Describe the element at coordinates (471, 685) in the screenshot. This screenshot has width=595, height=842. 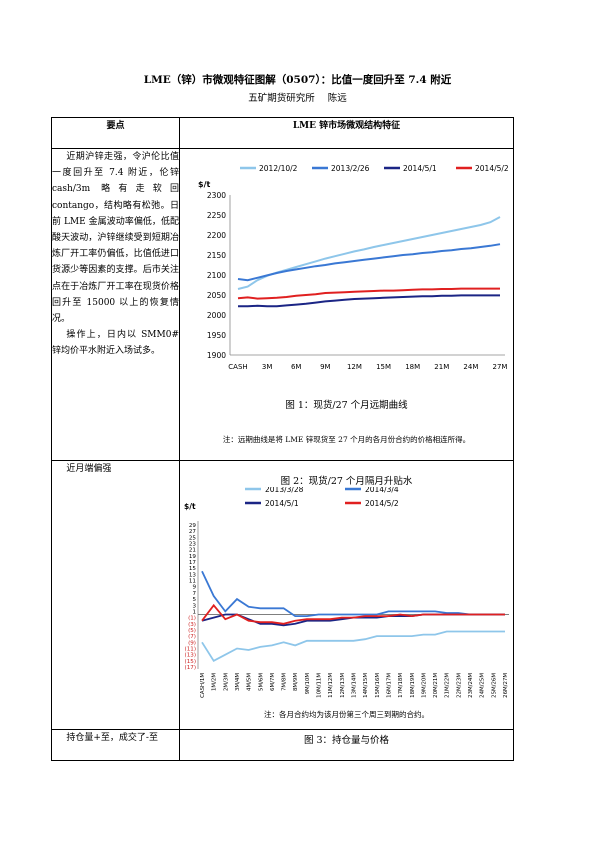
I see `x-tick-label: 23M/24M` at that location.